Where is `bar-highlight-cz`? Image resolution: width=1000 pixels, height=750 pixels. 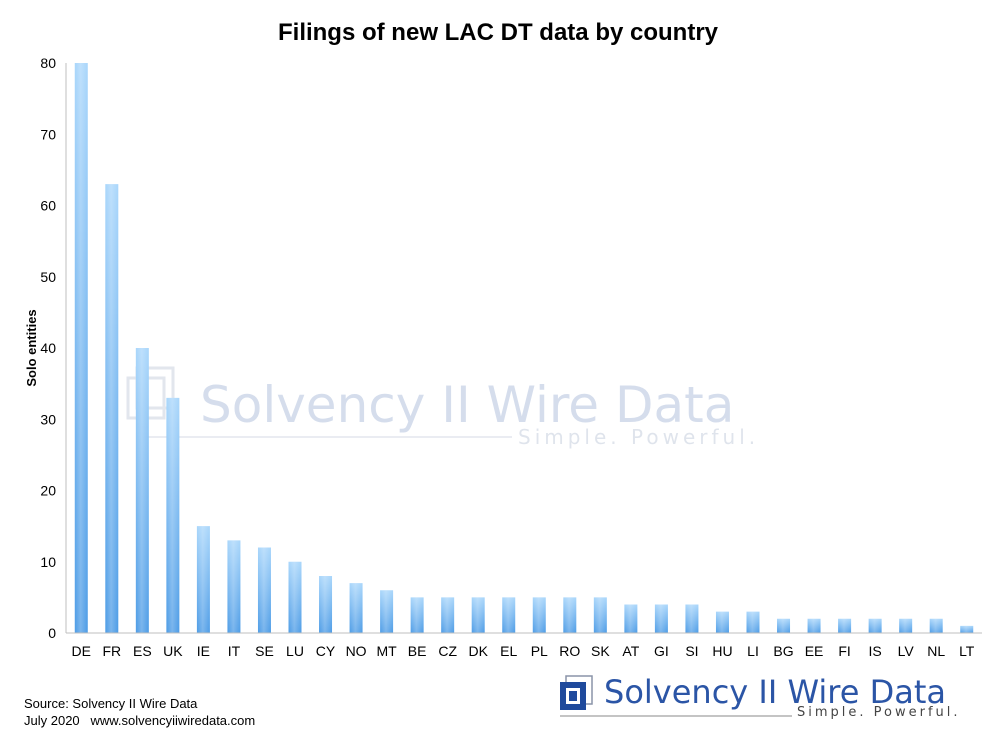 bar-highlight-cz is located at coordinates (448, 615).